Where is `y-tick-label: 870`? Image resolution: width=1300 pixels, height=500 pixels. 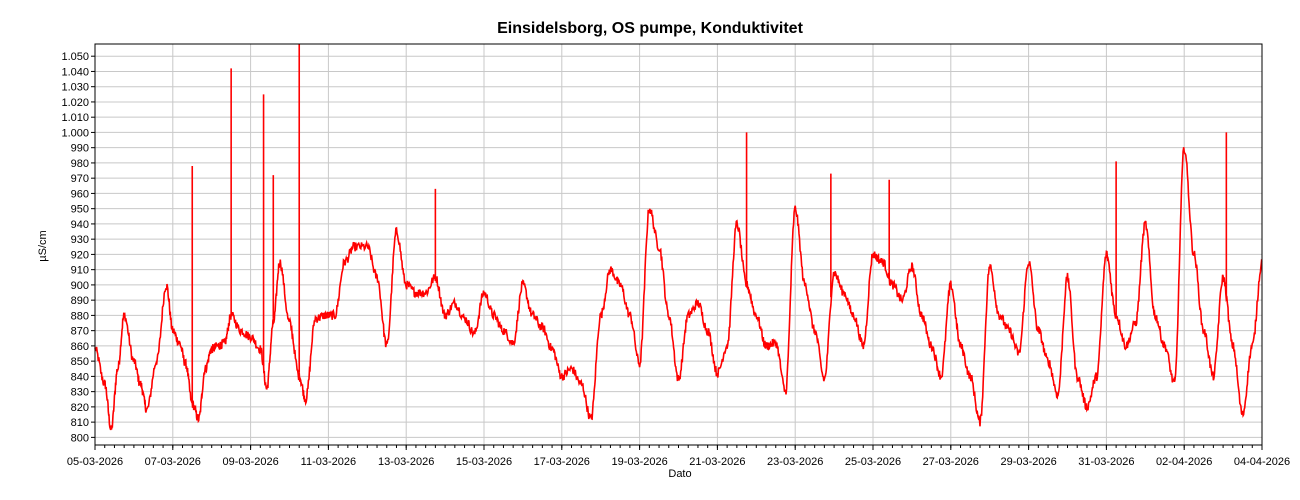 y-tick-label: 870 is located at coordinates (80, 332).